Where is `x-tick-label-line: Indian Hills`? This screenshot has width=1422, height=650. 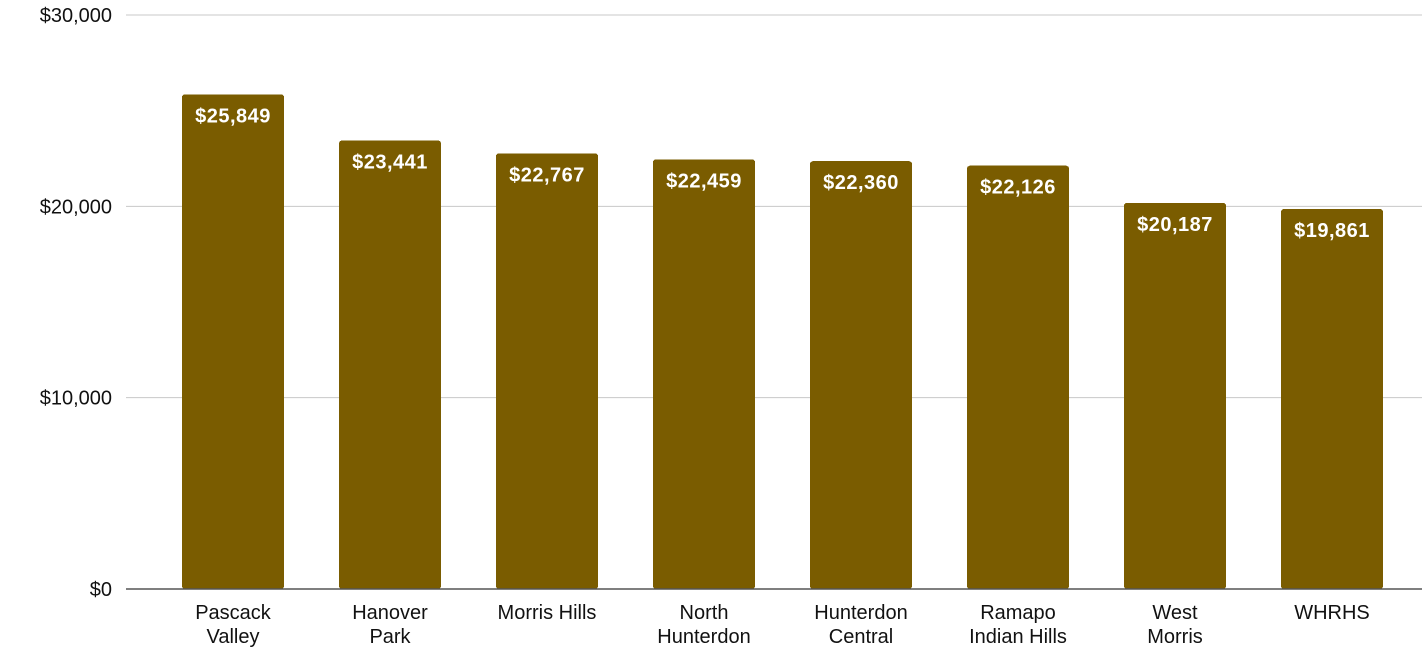 x-tick-label-line: Indian Hills is located at coordinates (1018, 637).